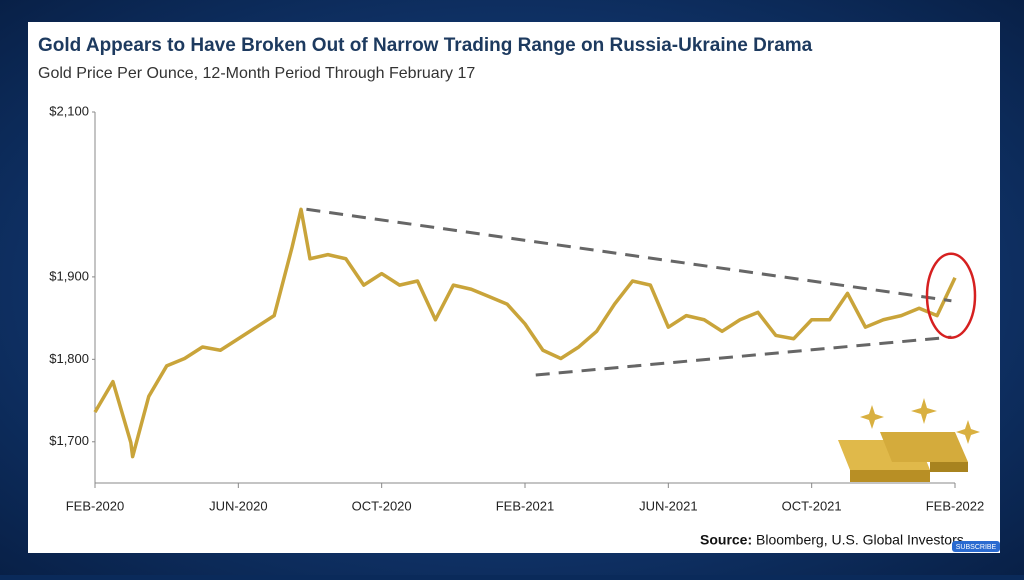 The width and height of the screenshot is (1024, 580). What do you see at coordinates (69, 440) in the screenshot?
I see `y-tick-label: $1,700` at bounding box center [69, 440].